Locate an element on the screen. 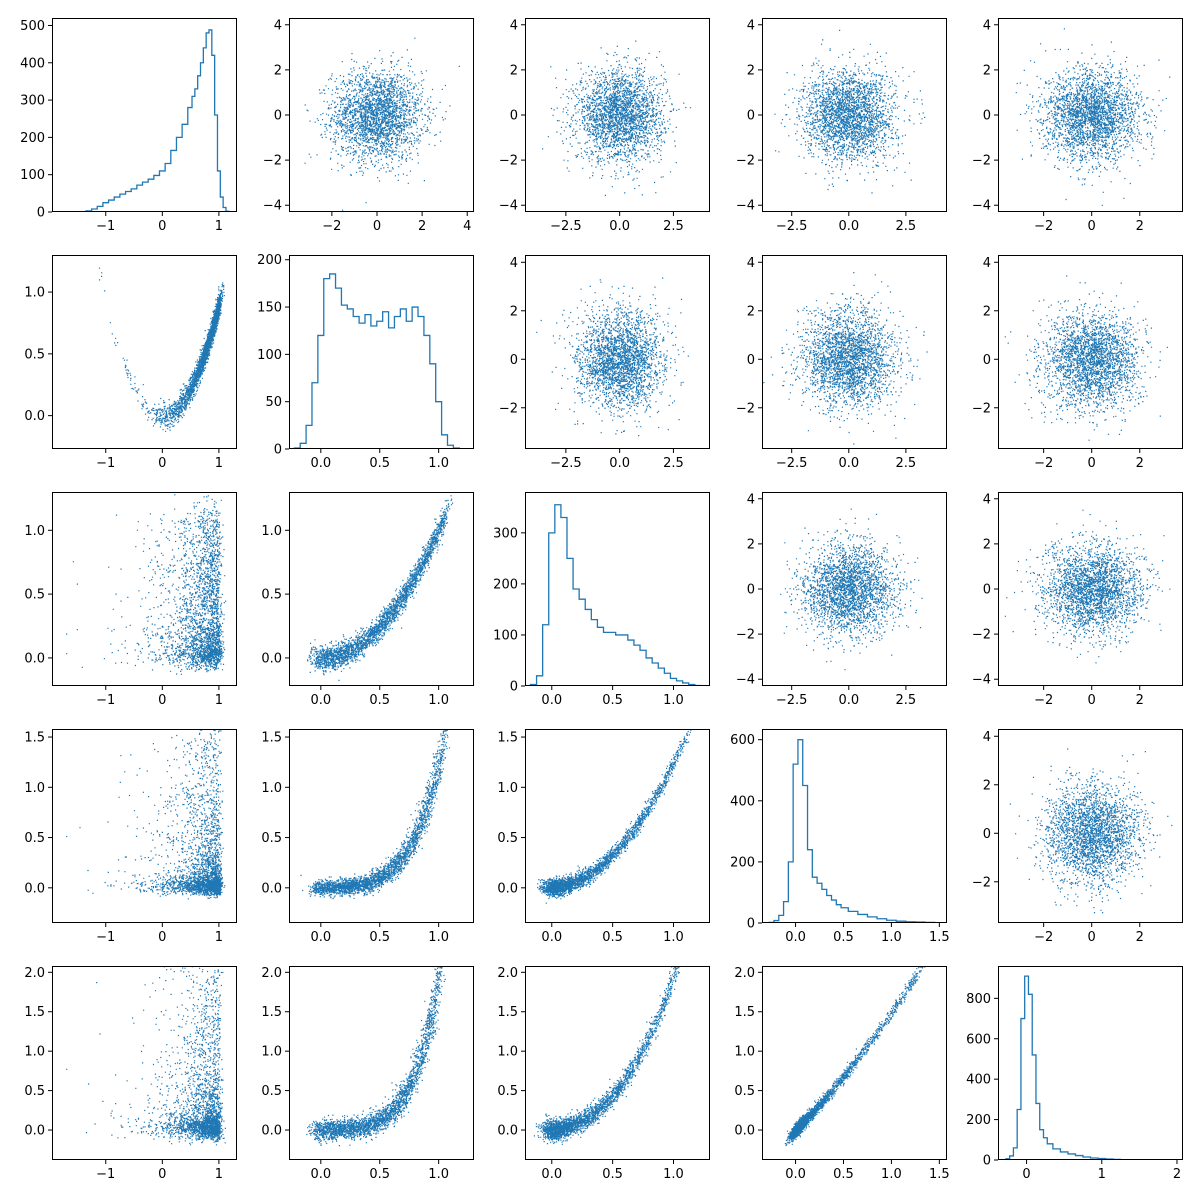  x-tick-label-r4c2: 0.5 is located at coordinates (379, 937).